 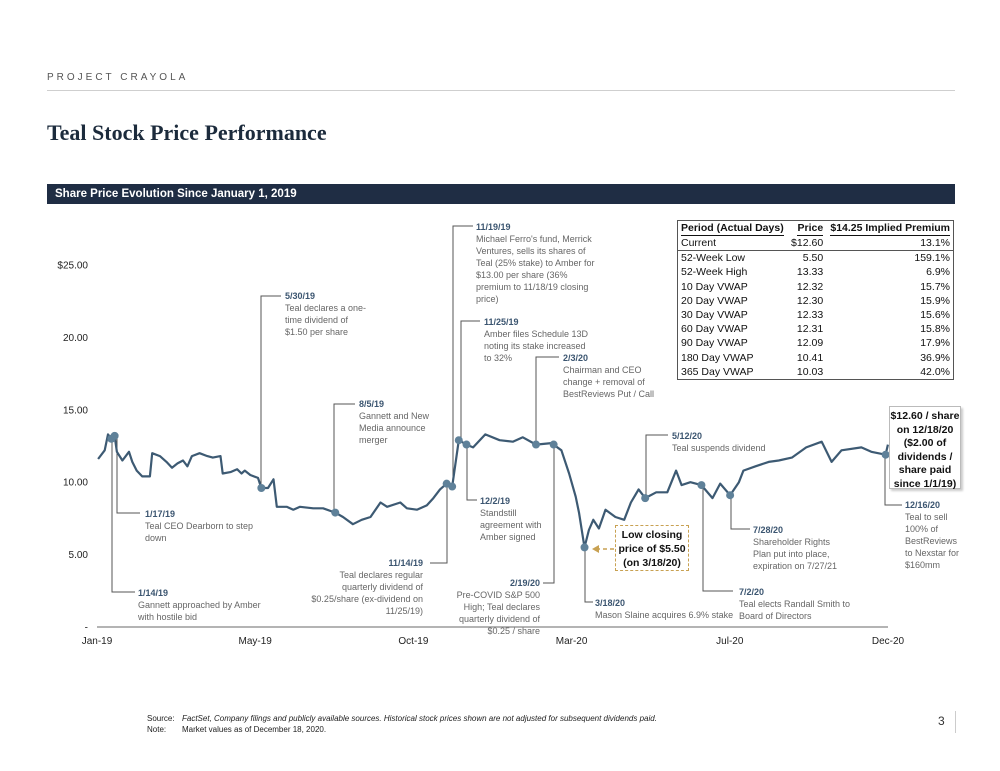 I want to click on period-cell: 365 Day VWAP, so click(x=717, y=371).